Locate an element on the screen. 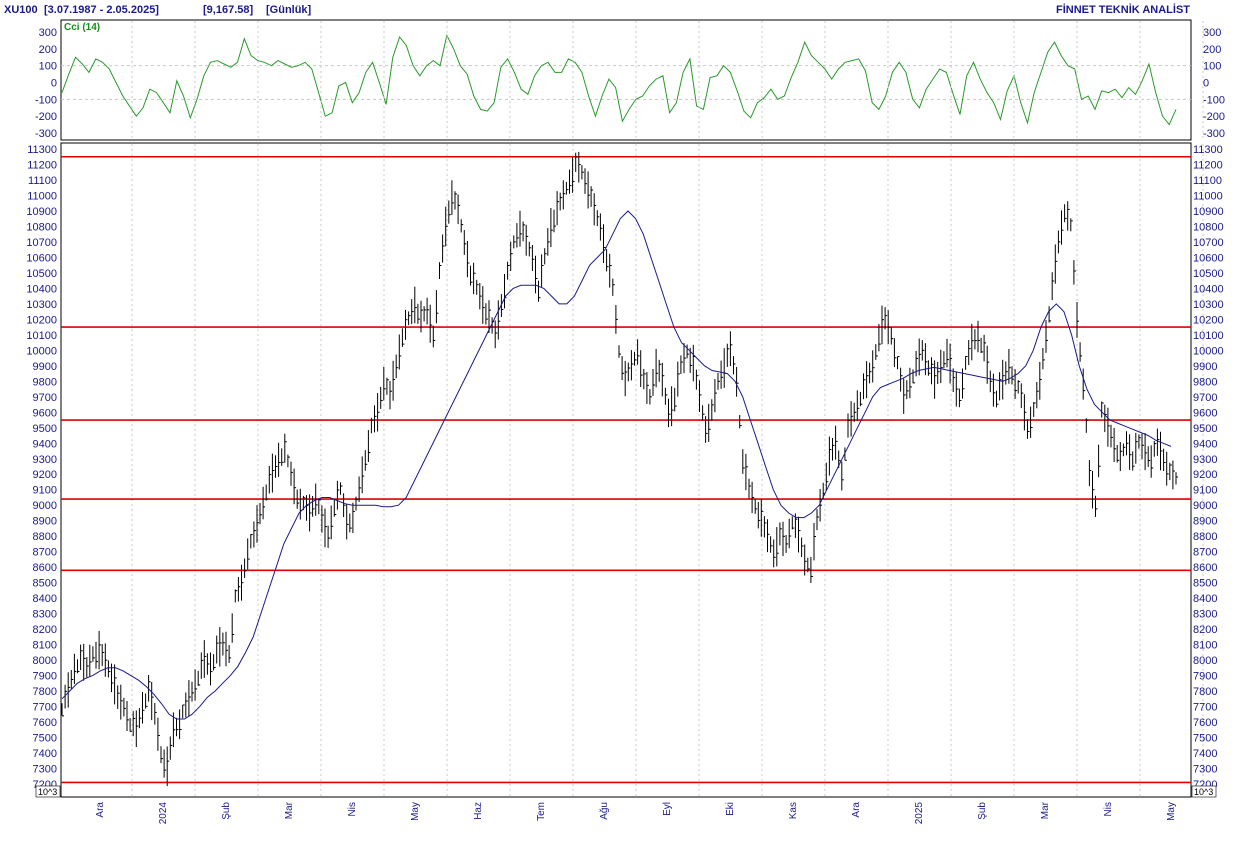 This screenshot has height=841, width=1251. x-tick-label: 2025 is located at coordinates (919, 813).